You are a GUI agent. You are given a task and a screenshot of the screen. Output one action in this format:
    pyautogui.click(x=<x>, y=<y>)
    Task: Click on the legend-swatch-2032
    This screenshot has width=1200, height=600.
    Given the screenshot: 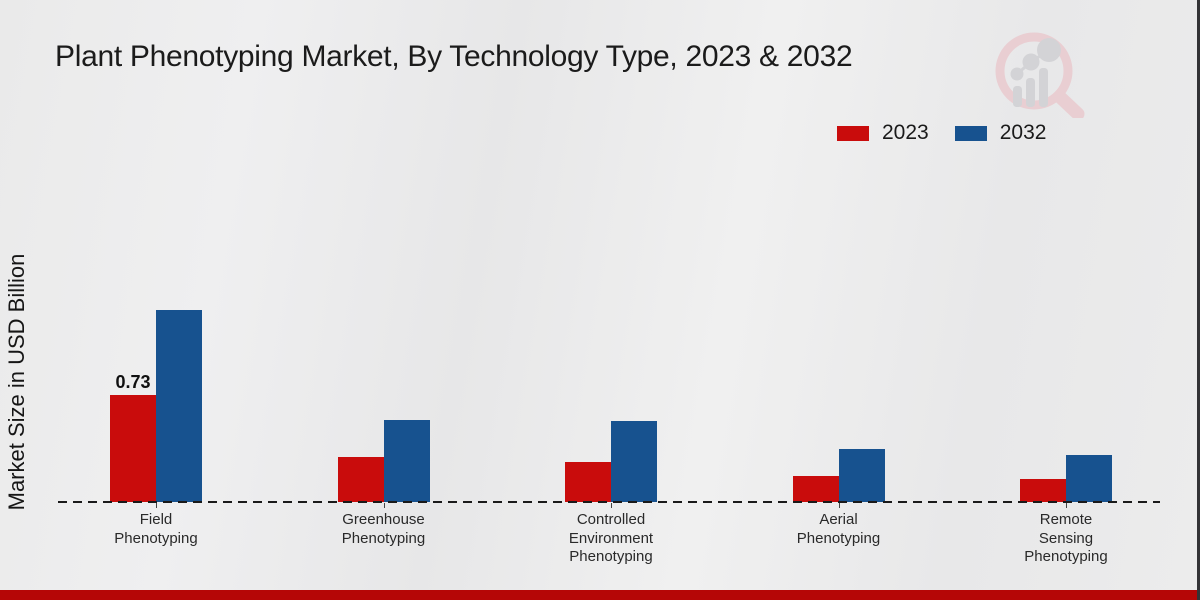 What is the action you would take?
    pyautogui.click(x=970, y=133)
    